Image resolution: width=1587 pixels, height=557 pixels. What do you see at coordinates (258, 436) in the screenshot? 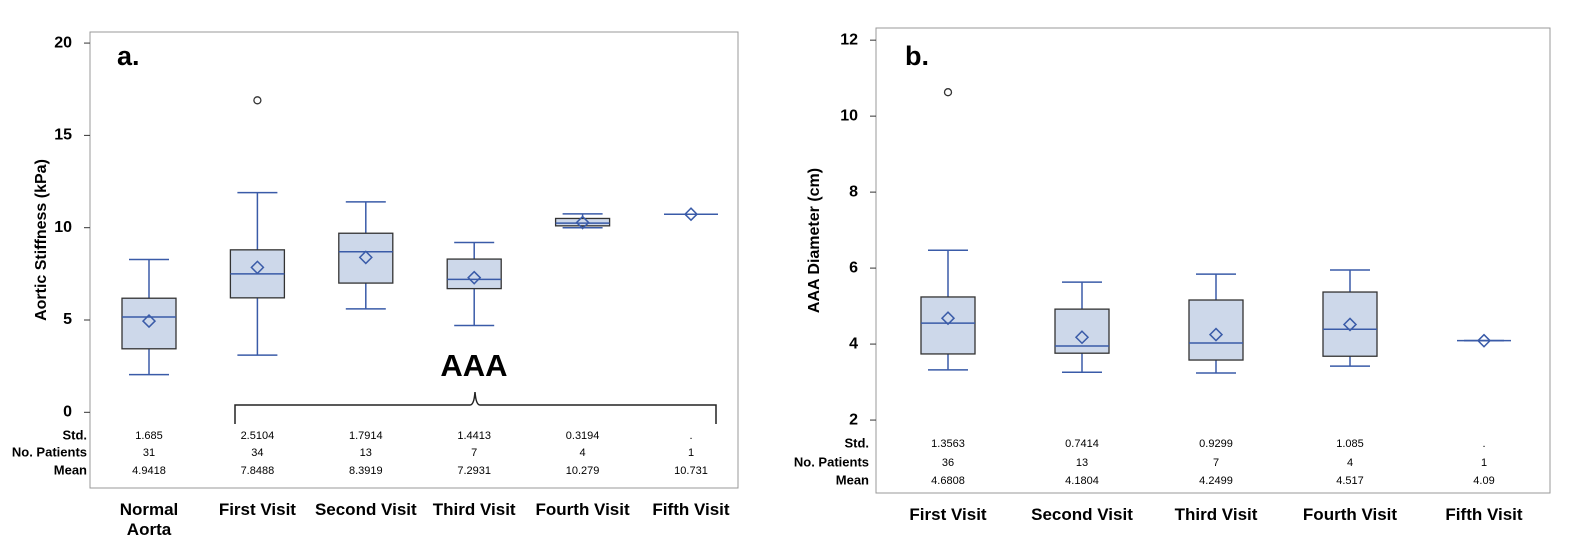
I see `stat-value: 2.5104` at bounding box center [258, 436].